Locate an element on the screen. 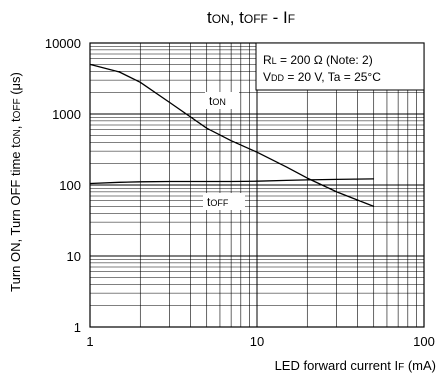 The image size is (438, 374). x-axis-label: LED forward current IF (mA) is located at coordinates (355, 365).